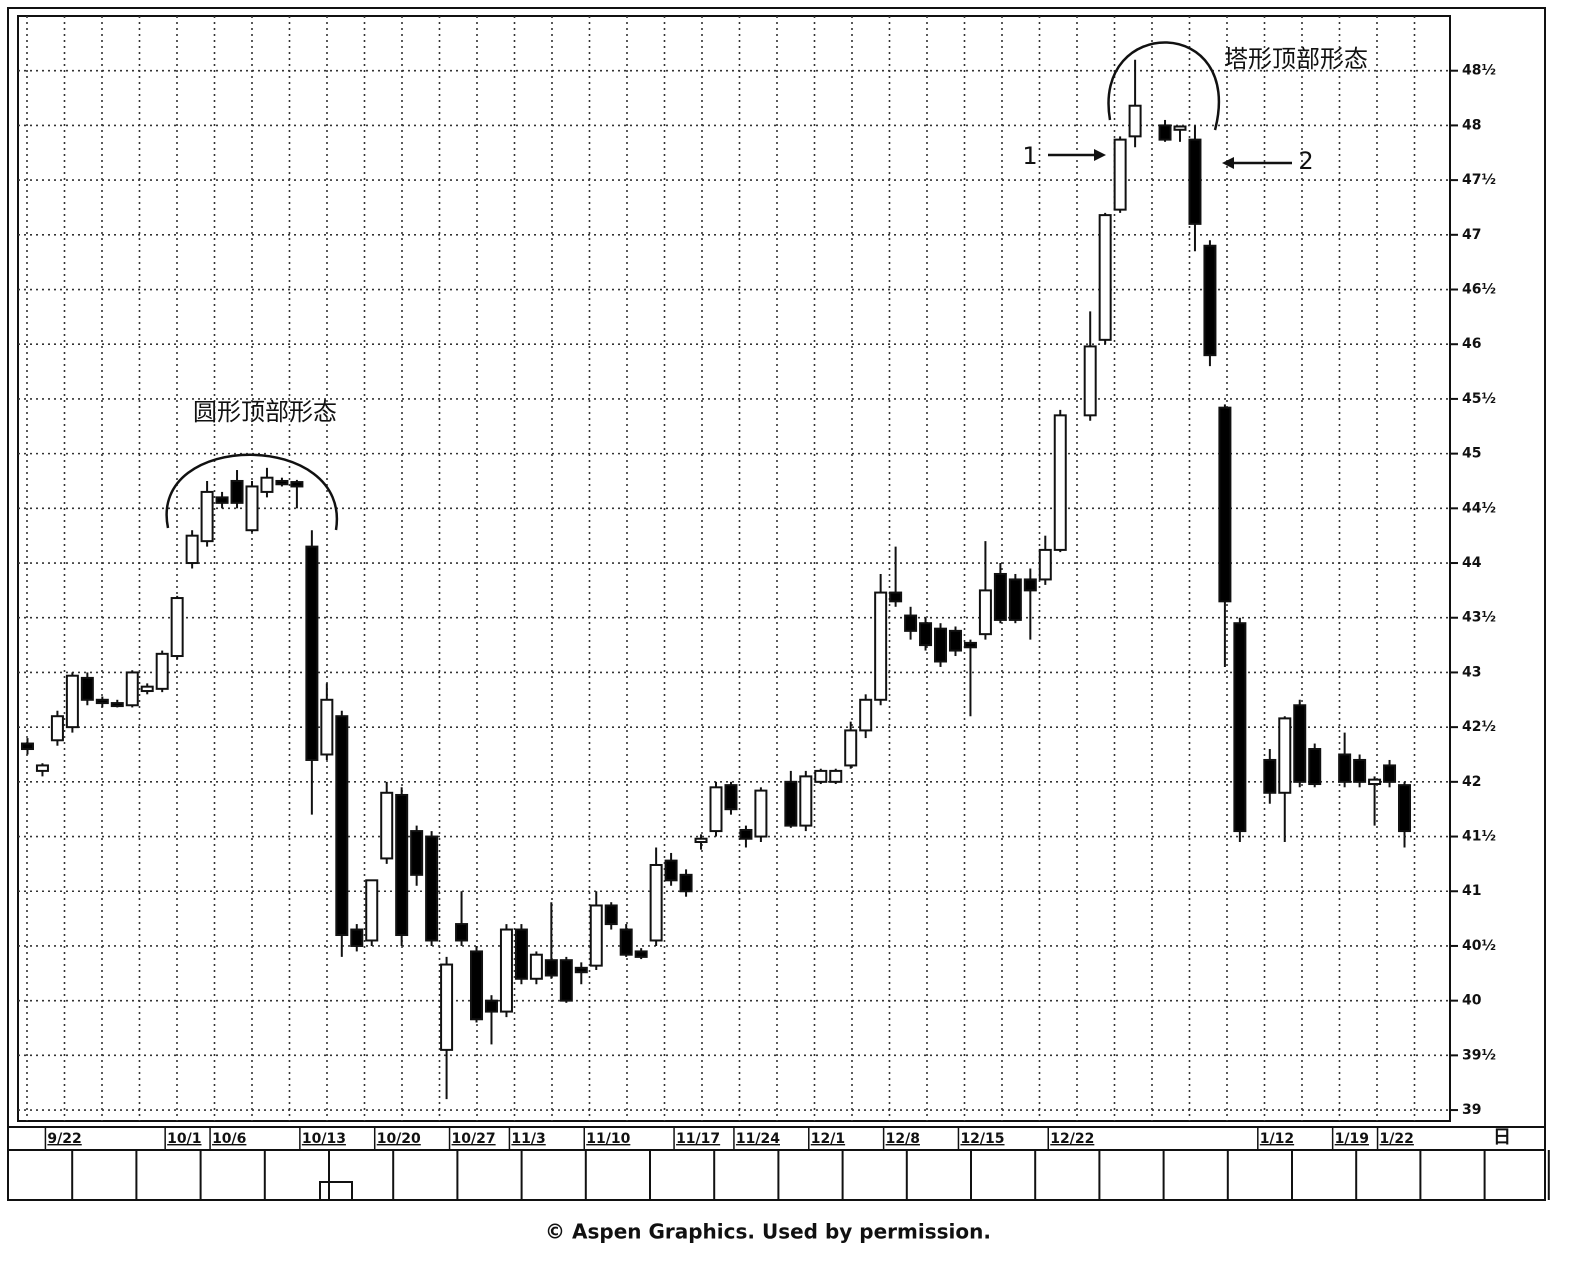 This screenshot has width=1575, height=1265. I want to click on y-tick-label: 41, so click(1471, 891).